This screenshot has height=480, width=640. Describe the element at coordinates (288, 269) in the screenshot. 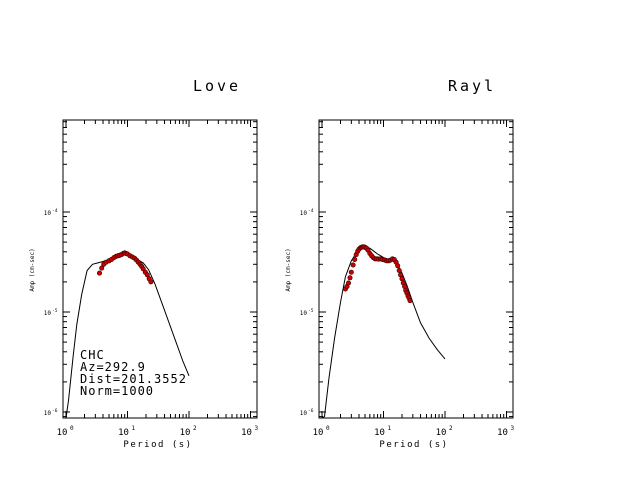

I see `rayl-y-axis-label: Amp (cm-sec)` at that location.